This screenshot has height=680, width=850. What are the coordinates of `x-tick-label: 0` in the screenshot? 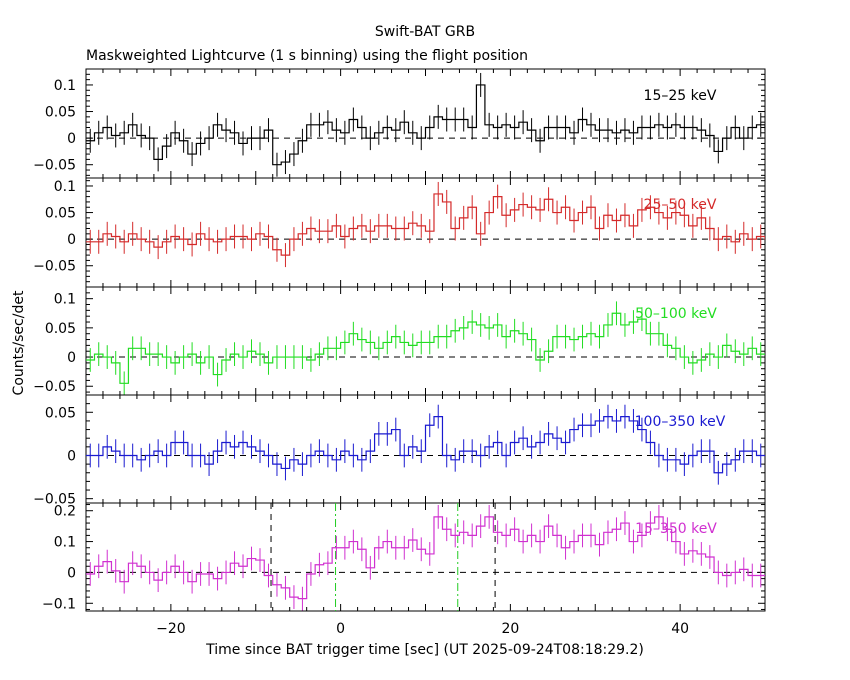 It's located at (340, 629).